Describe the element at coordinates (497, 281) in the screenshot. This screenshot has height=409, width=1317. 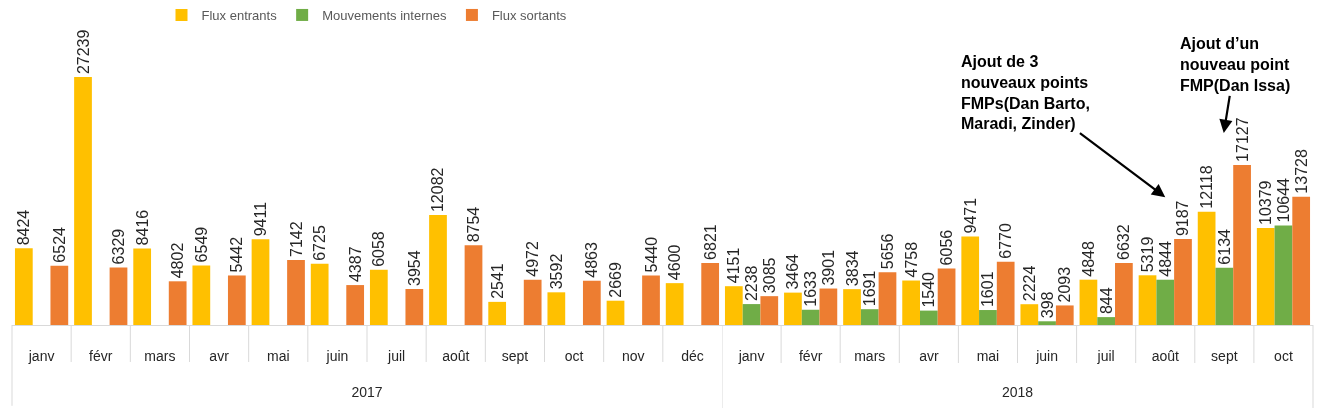
I see `data-label: 2541` at that location.